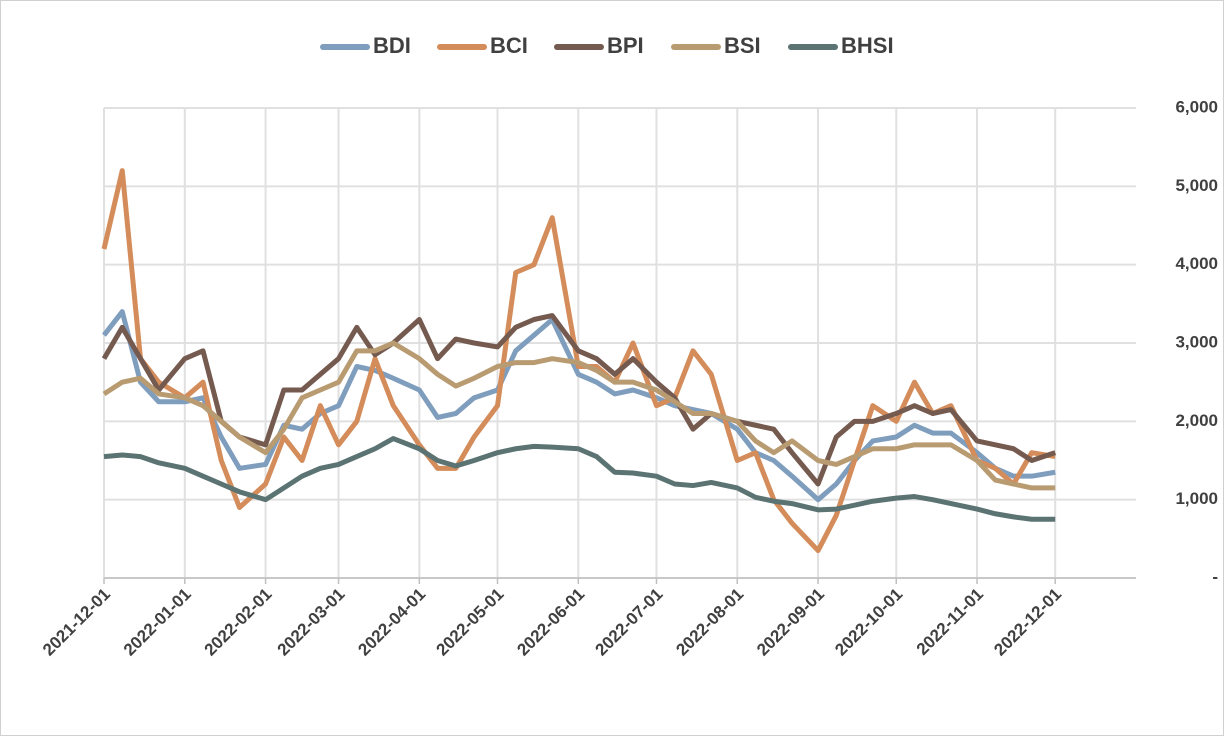  What do you see at coordinates (579, 479) in the screenshot?
I see `series-line` at bounding box center [579, 479].